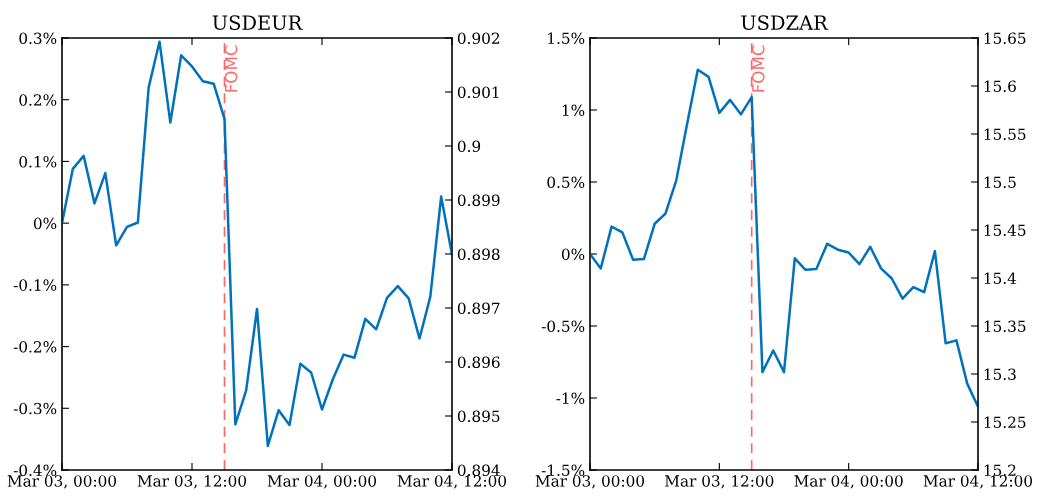 The image size is (1047, 497). Describe the element at coordinates (1005, 422) in the screenshot. I see `y2-tick-label: 15.25` at that location.